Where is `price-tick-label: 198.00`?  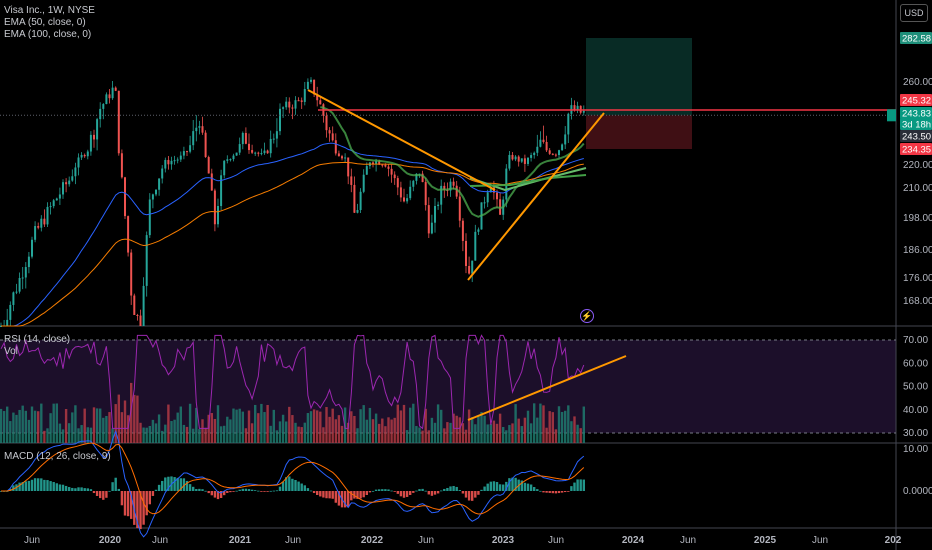 price-tick-label: 198.00 is located at coordinates (917, 218).